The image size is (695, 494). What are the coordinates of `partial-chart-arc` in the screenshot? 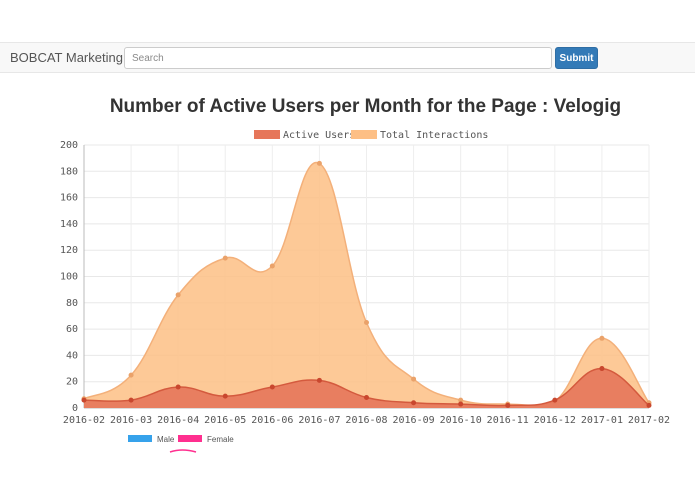 It's located at (183, 451).